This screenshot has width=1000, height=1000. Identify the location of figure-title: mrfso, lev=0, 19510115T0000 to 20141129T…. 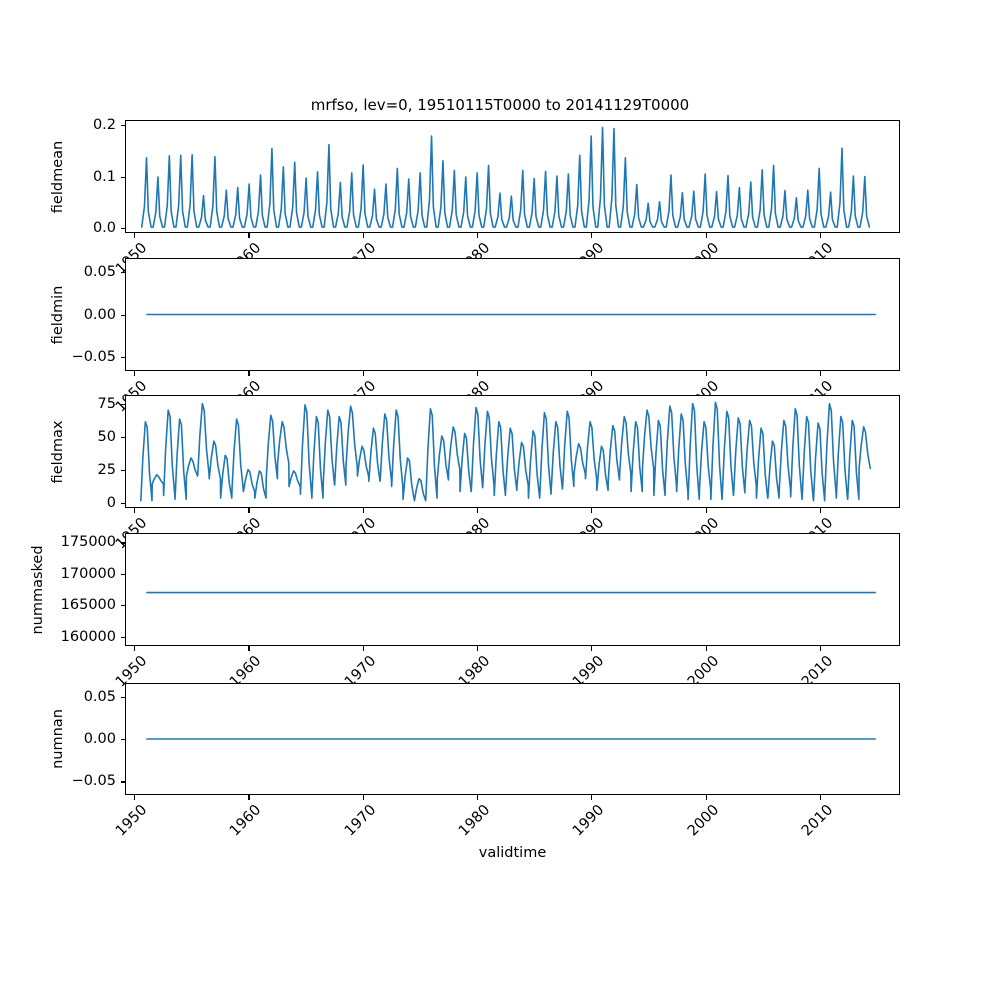
(500, 105).